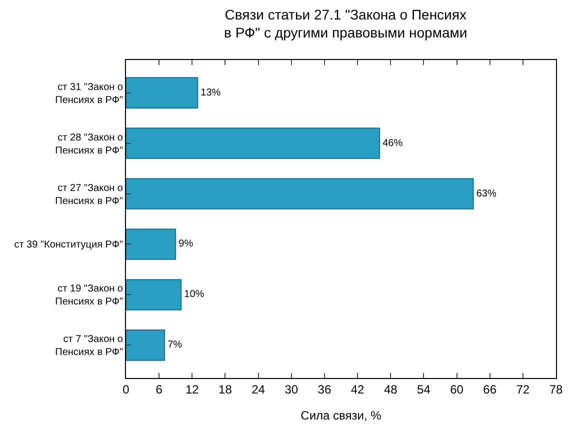 The width and height of the screenshot is (576, 432). What do you see at coordinates (392, 143) in the screenshot?
I see `data-label: 46%` at bounding box center [392, 143].